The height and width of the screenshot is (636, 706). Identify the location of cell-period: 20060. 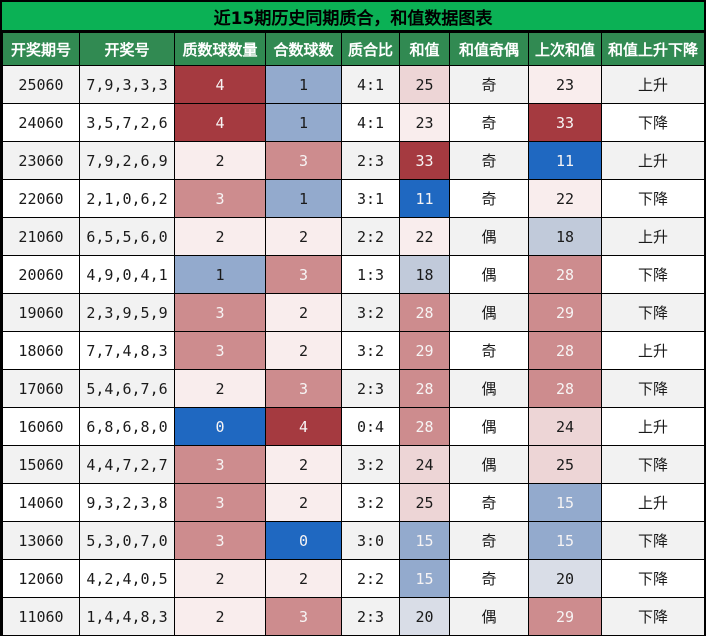
(41, 274).